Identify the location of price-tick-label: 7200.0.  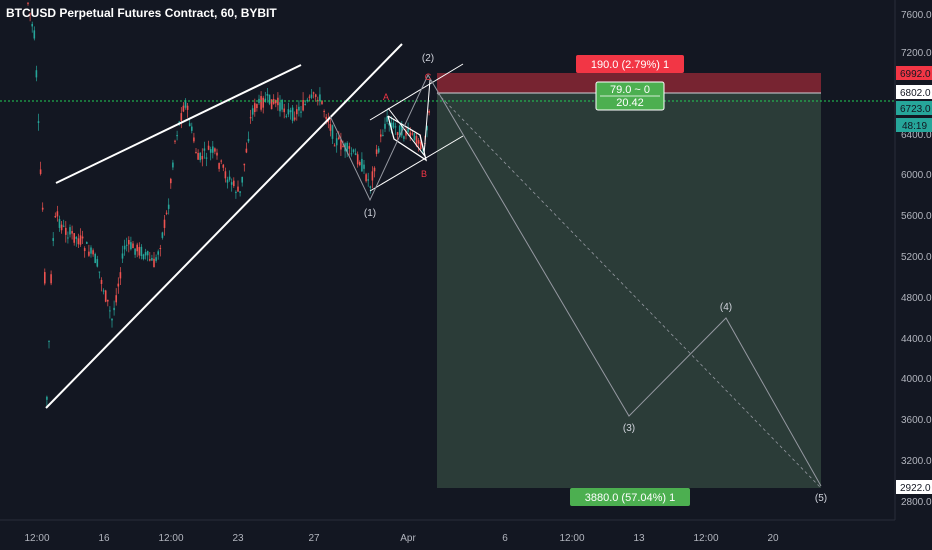
(916, 53).